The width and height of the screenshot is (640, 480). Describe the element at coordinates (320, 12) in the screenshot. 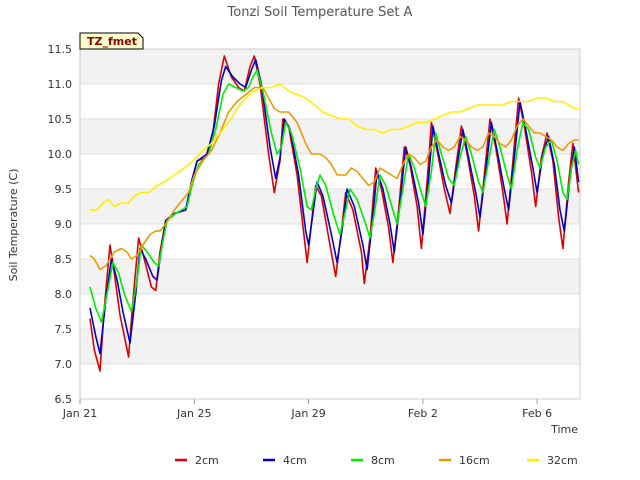

I see `chart-title: Tonzi Soil Temperature Set A` at that location.